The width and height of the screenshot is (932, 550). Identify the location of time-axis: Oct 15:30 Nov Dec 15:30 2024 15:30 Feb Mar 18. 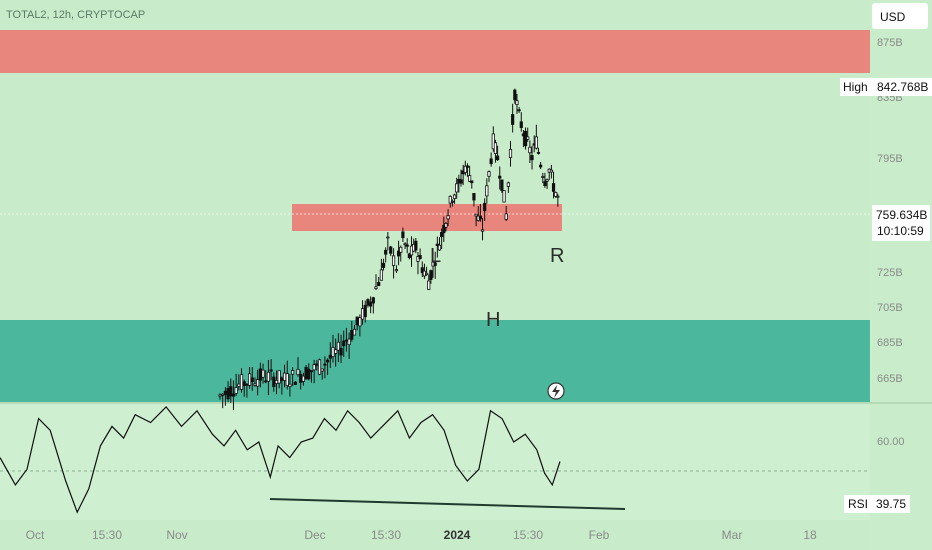
(421, 535).